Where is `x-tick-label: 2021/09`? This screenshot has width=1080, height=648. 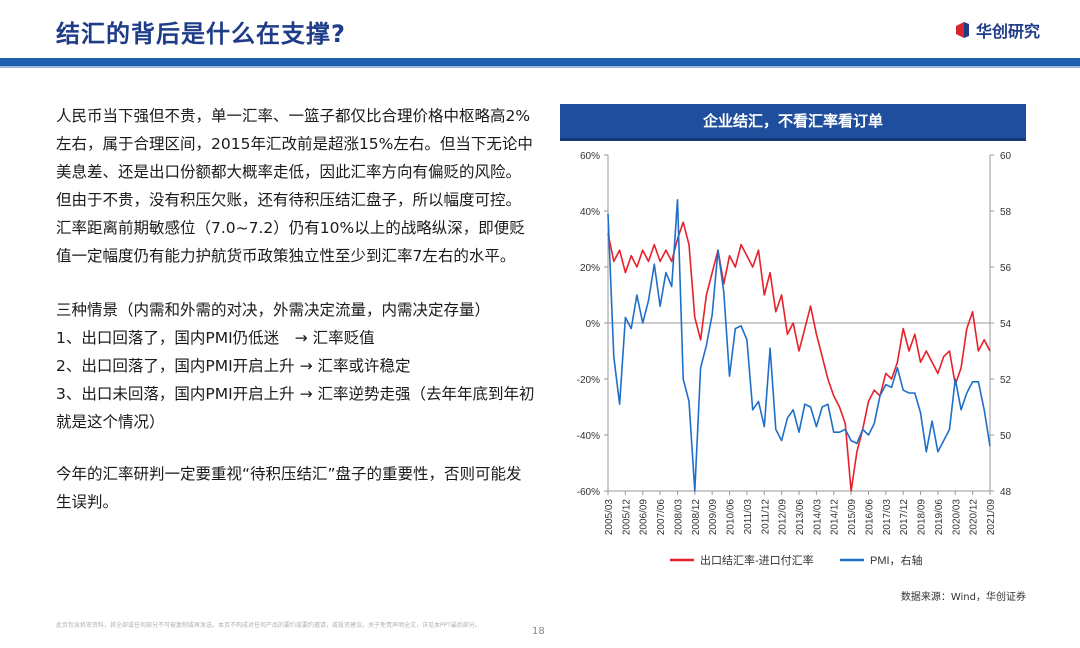
x-tick-label: 2021/09 is located at coordinates (991, 517).